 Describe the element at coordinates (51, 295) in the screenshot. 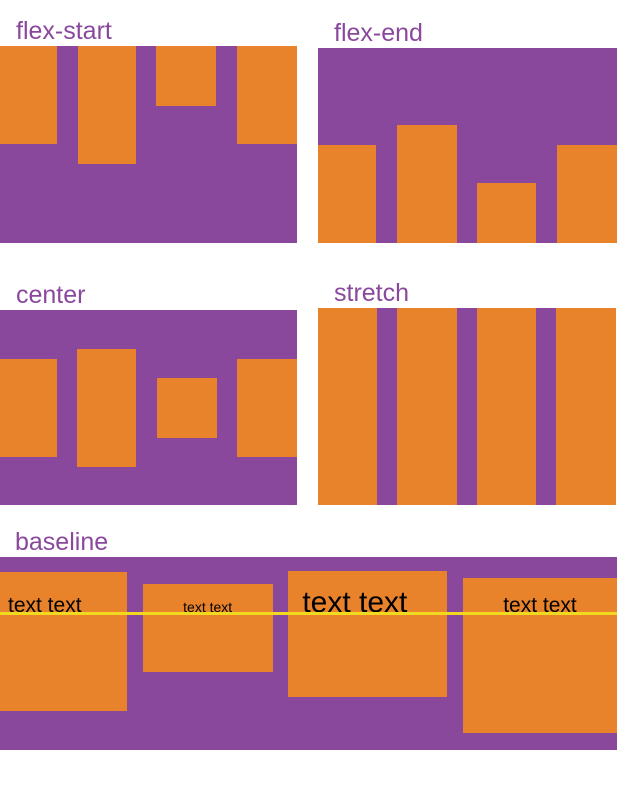

I see `panel-title-center: center` at that location.